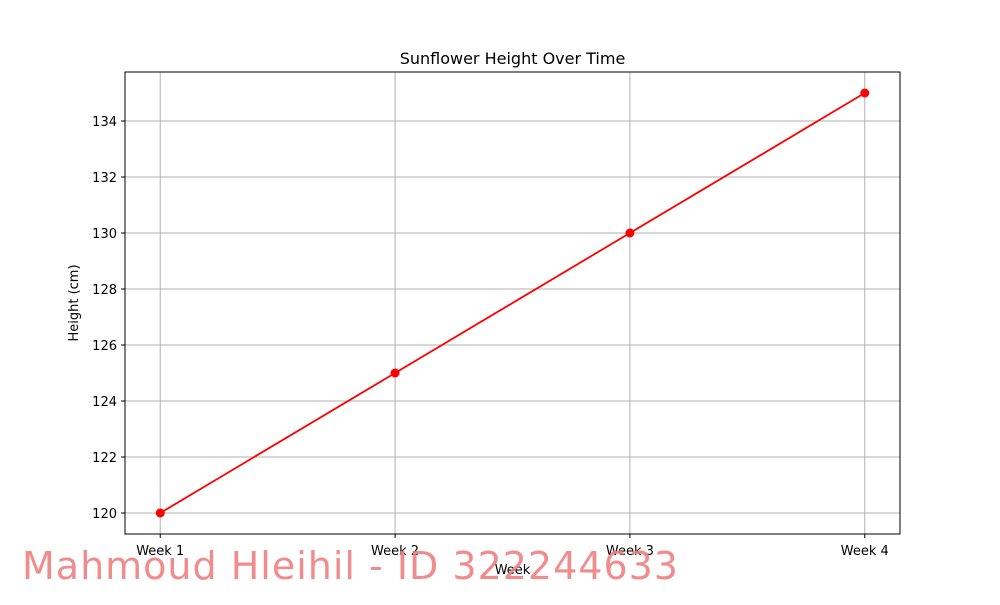 The width and height of the screenshot is (1000, 605). I want to click on x-tick-label: Week 3, so click(630, 551).